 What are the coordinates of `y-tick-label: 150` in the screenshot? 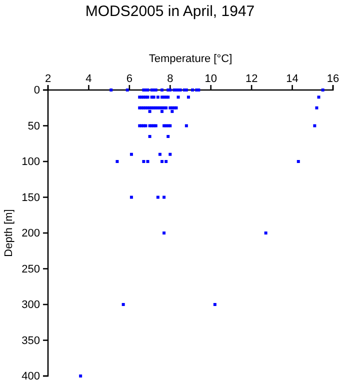 It's located at (31, 198).